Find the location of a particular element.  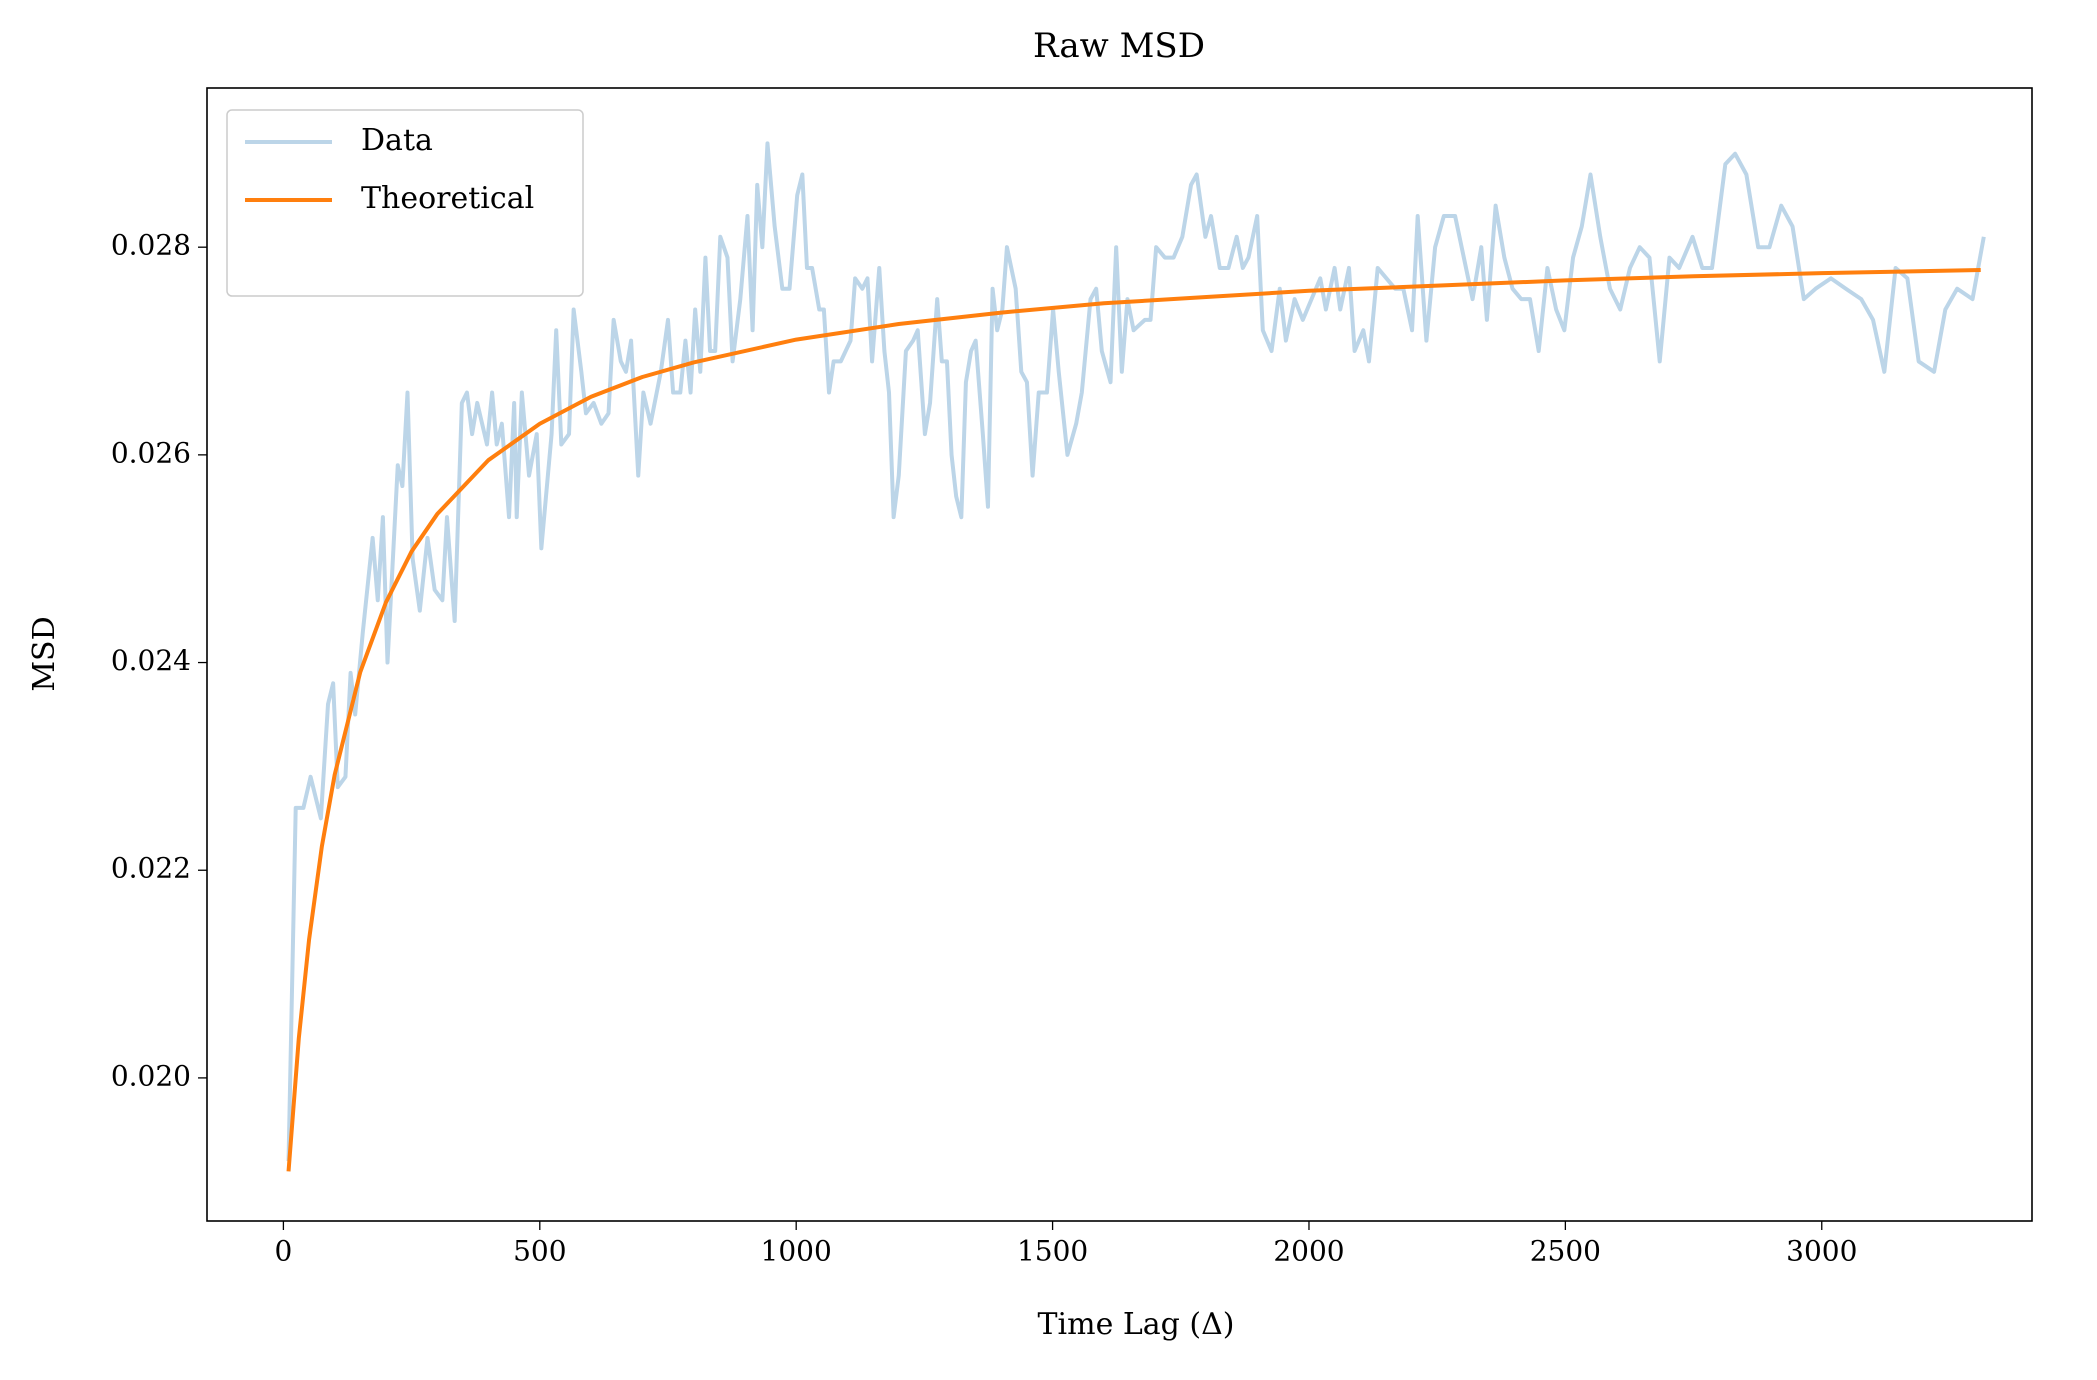

x-tick-label: 2000 is located at coordinates (1308, 1251).